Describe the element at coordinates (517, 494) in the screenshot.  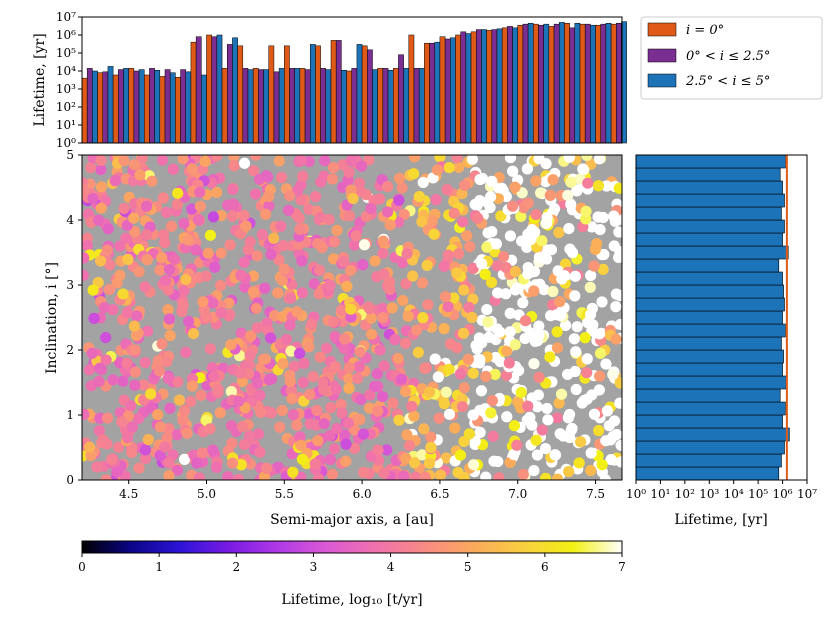
I see `scatter-x-tick-label: 7.0` at that location.